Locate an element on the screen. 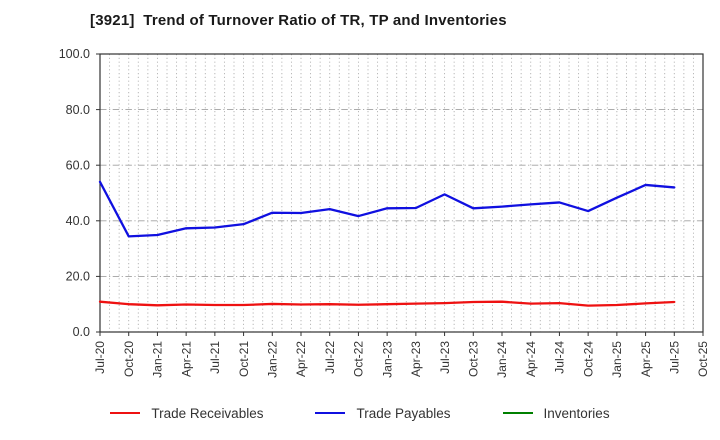 The width and height of the screenshot is (720, 440). x-tick-label: Oct-23 is located at coordinates (473, 359).